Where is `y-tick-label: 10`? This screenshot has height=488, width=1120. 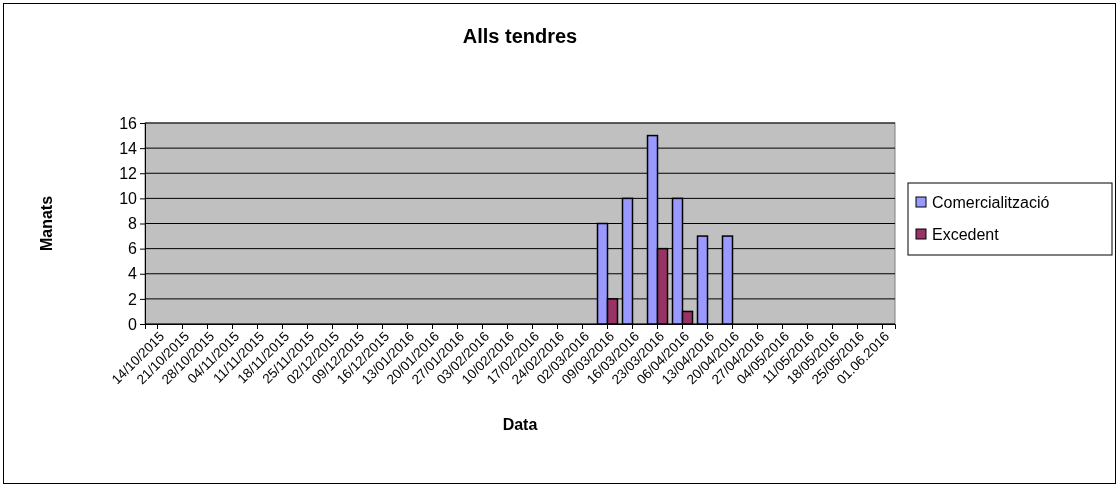 y-tick-label: 10 is located at coordinates (128, 198).